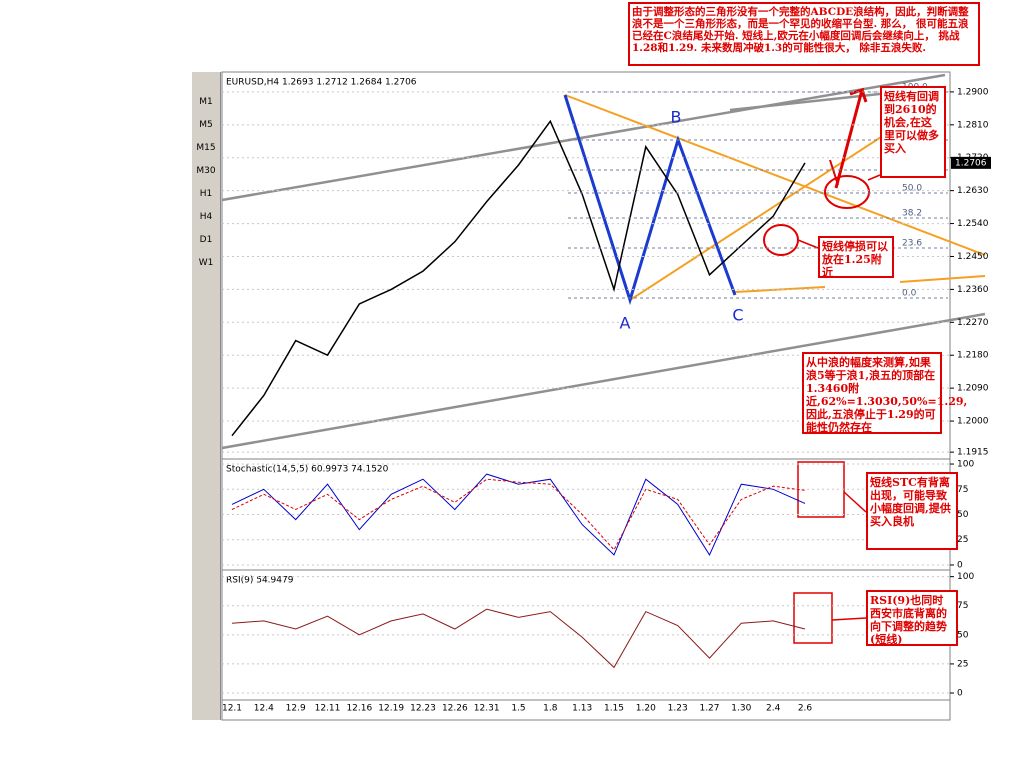  I want to click on x-tick-label: 12.4, so click(264, 709).